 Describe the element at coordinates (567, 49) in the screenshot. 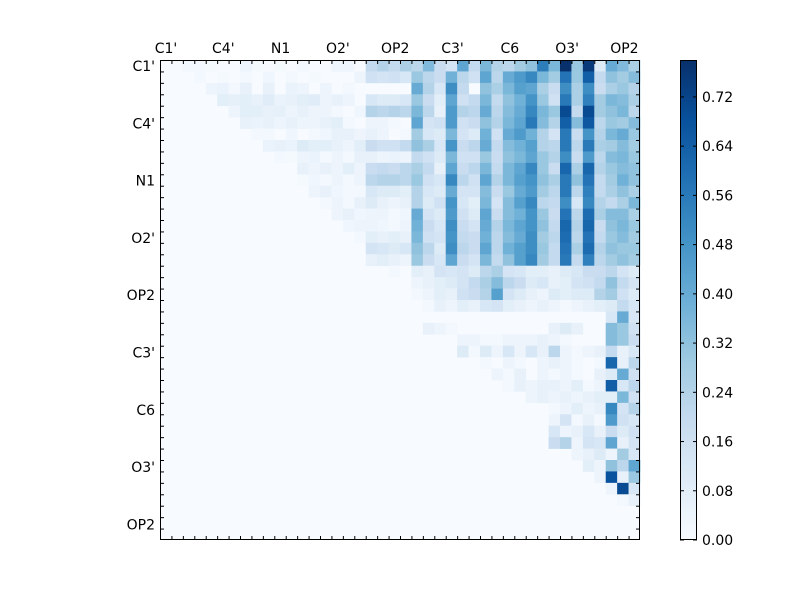

I see `x-tick-label: O3'` at that location.